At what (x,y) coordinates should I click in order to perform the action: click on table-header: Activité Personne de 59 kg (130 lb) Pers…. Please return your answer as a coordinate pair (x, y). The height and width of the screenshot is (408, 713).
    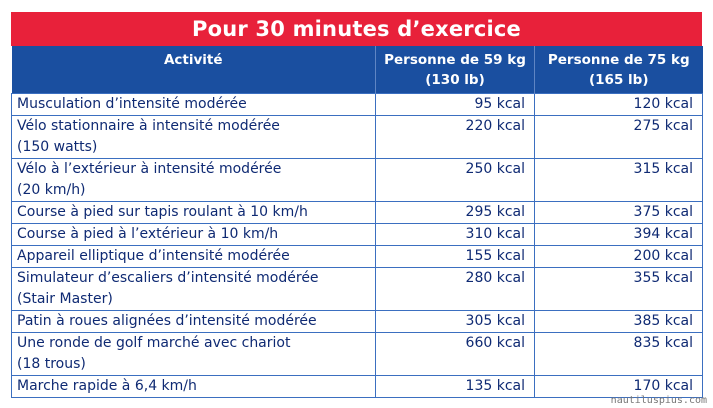
    Looking at the image, I should click on (357, 70).